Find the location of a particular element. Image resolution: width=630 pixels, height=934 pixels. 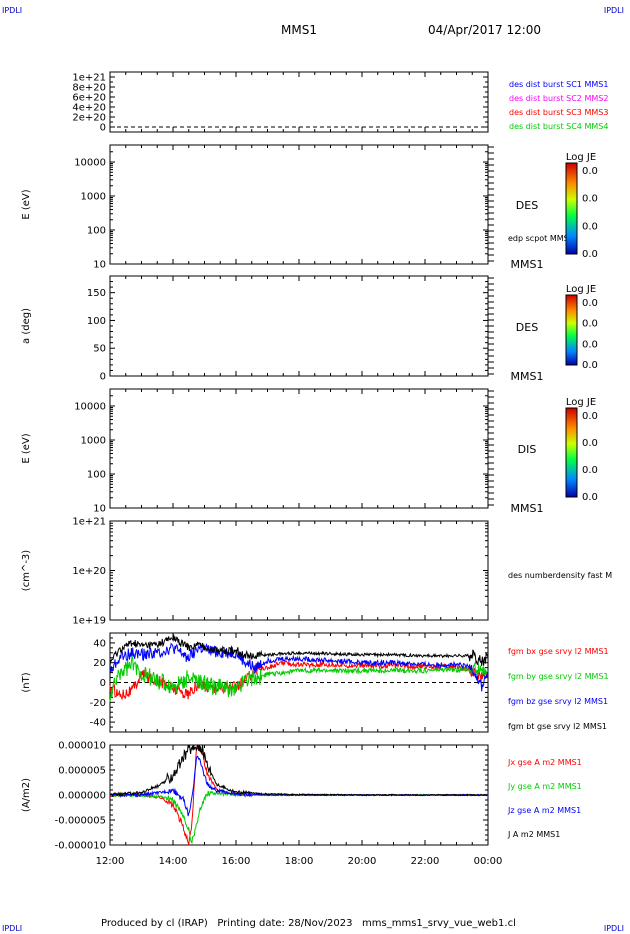

p7-legend-entry: J A m2 MMS1 is located at coordinates (533, 834).